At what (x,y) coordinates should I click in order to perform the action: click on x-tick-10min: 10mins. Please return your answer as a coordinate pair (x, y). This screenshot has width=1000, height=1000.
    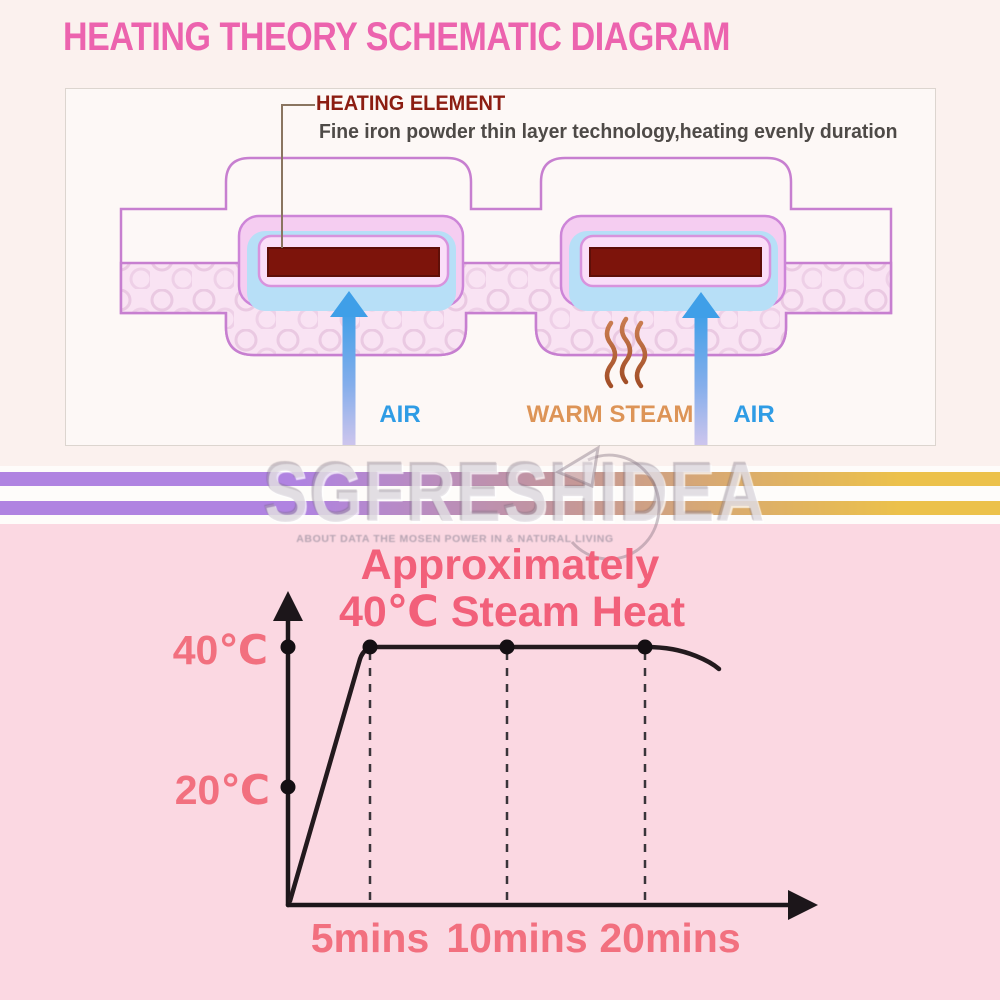
    Looking at the image, I should click on (517, 938).